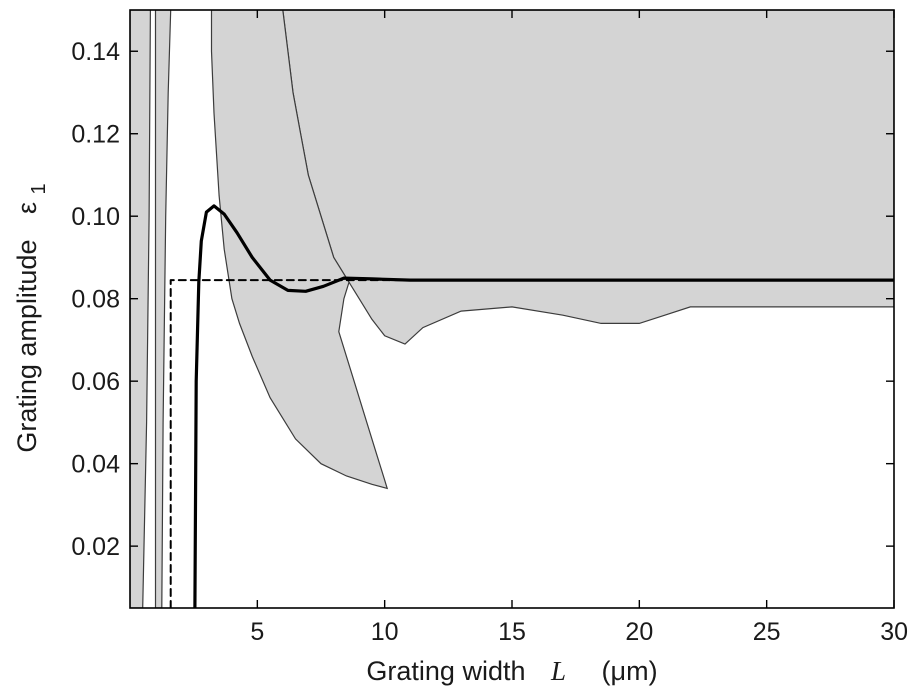  What do you see at coordinates (639, 632) in the screenshot?
I see `x-tick-label: 20` at bounding box center [639, 632].